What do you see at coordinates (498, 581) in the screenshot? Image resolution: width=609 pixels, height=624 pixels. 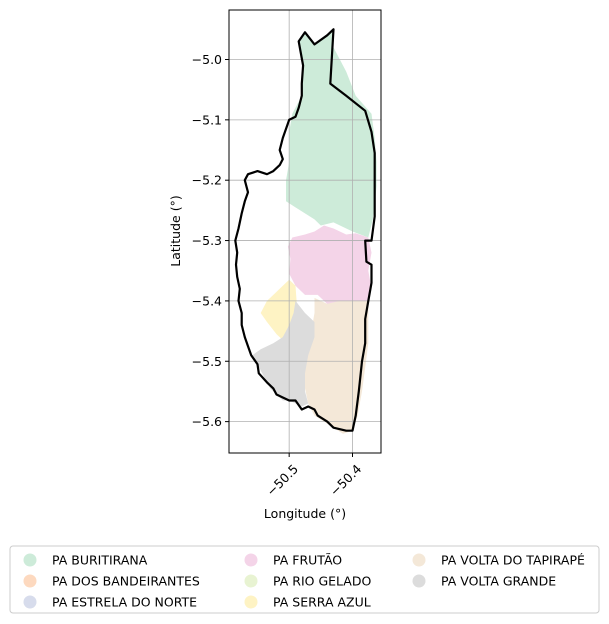 I see `legend-label: PA VOLTA GRANDE` at bounding box center [498, 581].